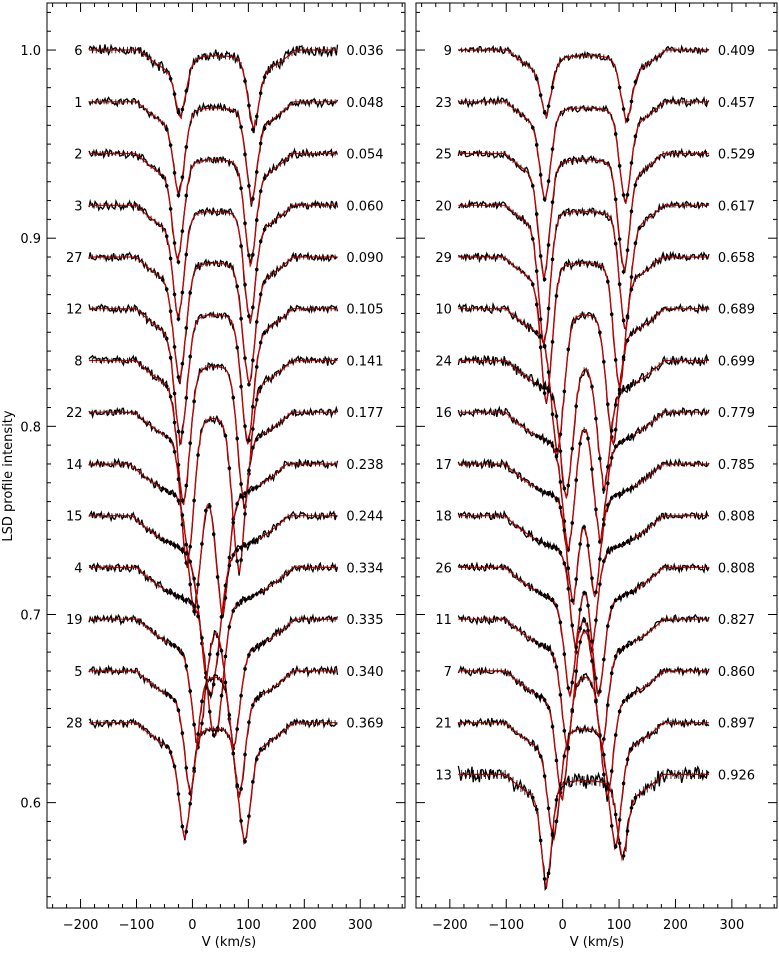  I want to click on spectrum-phase-label: 0.689, so click(736, 310).